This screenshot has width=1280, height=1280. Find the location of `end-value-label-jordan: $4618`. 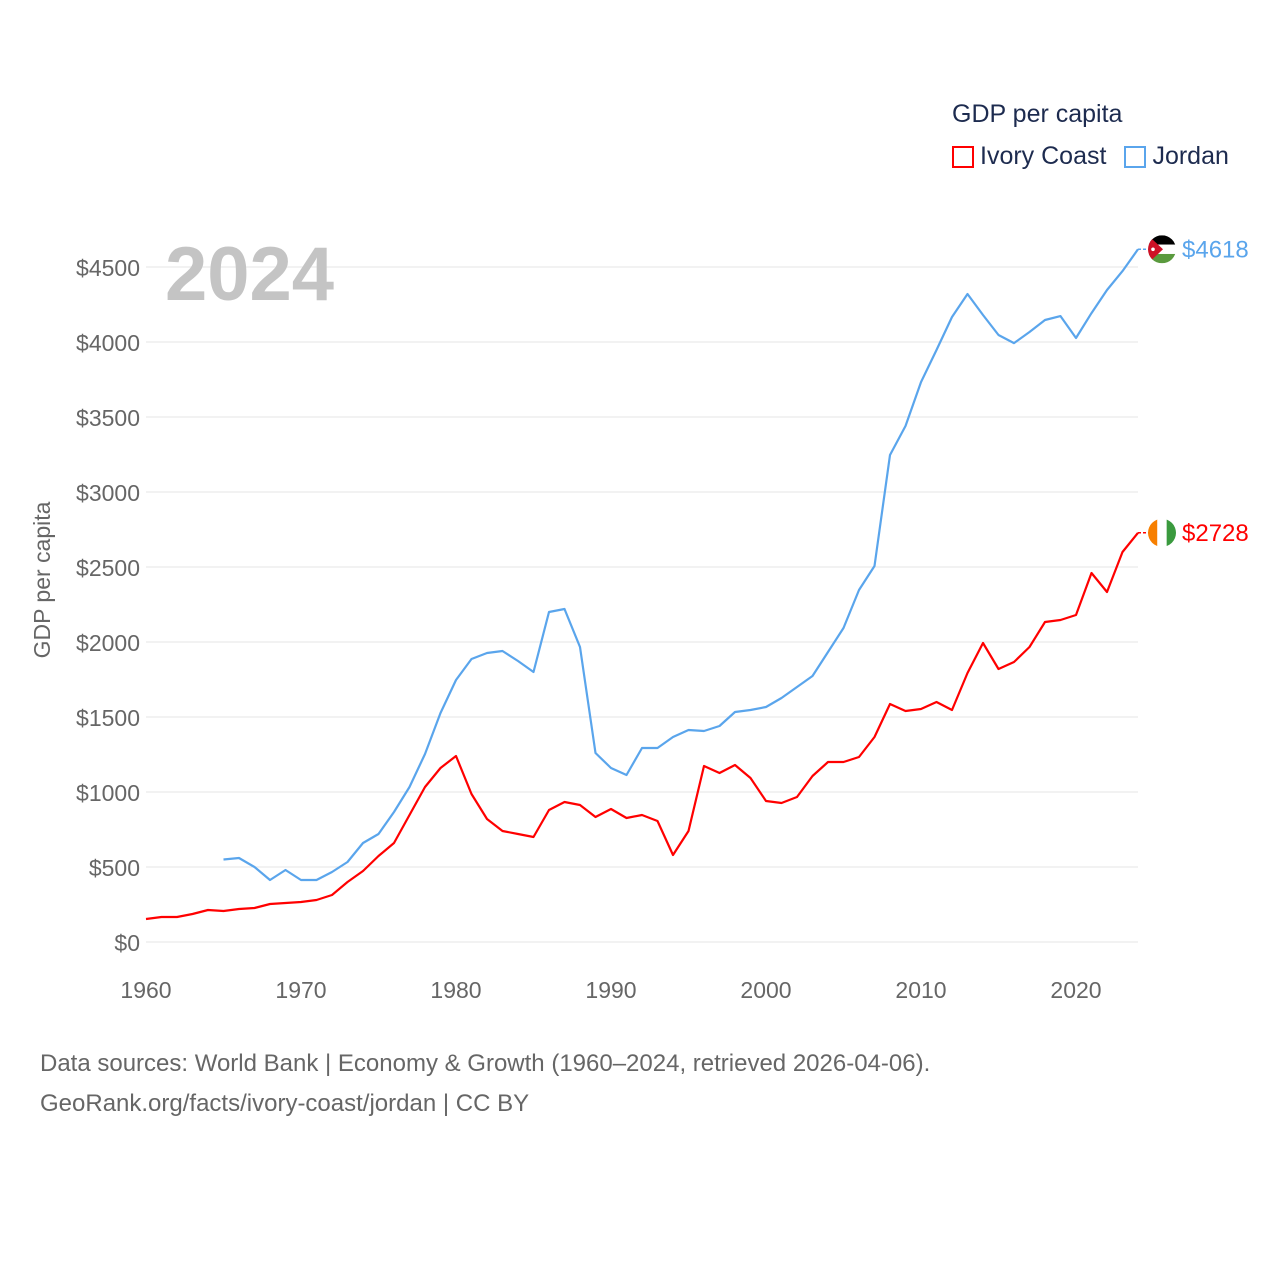

end-value-label-jordan: $4618 is located at coordinates (1215, 249).